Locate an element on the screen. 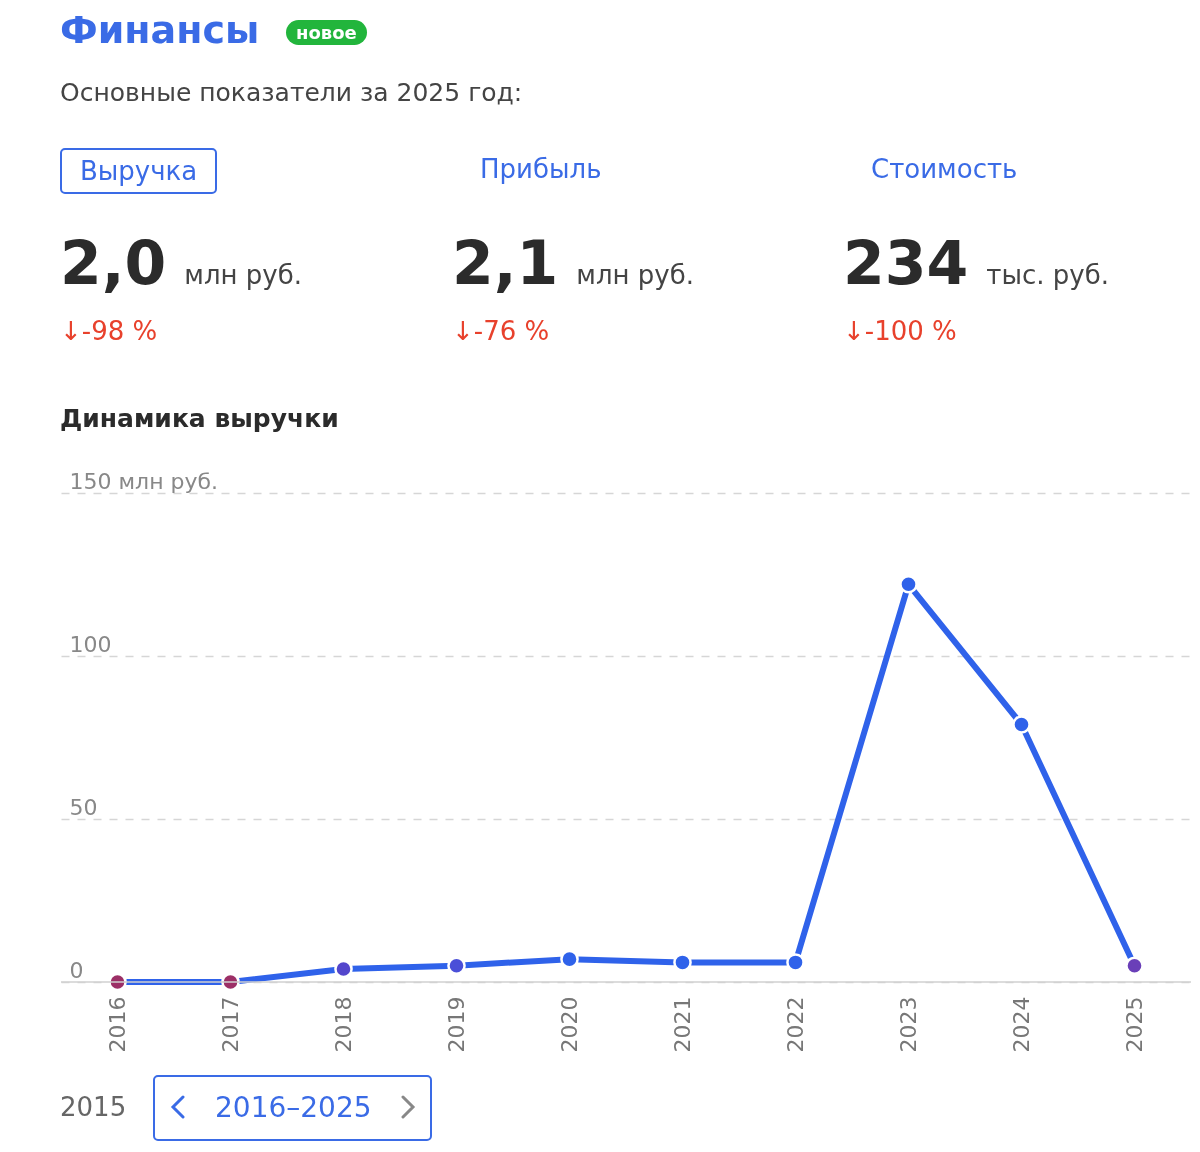 This screenshot has height=1152, width=1200. x-tick-label: 2018 is located at coordinates (343, 1024).